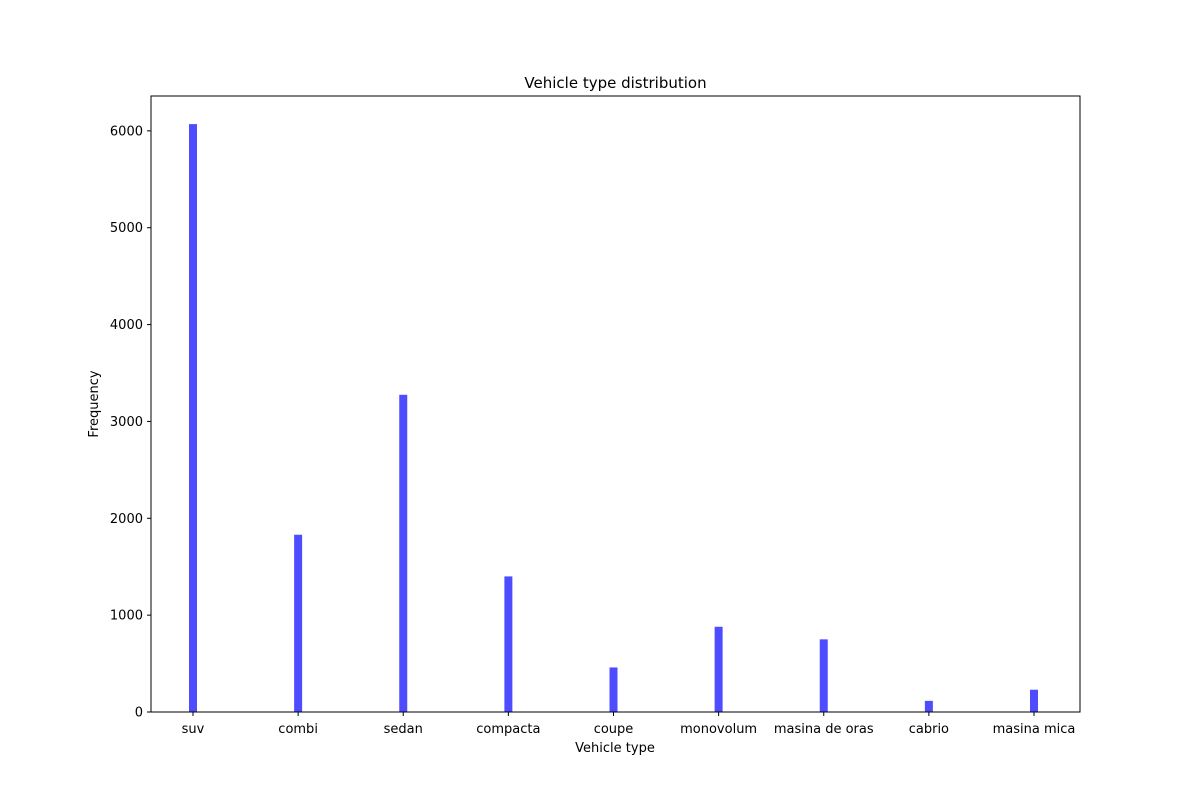 The height and width of the screenshot is (800, 1200). I want to click on y-axis: 0 1000 2000 3000 4000 5000 6000, so click(130, 422).